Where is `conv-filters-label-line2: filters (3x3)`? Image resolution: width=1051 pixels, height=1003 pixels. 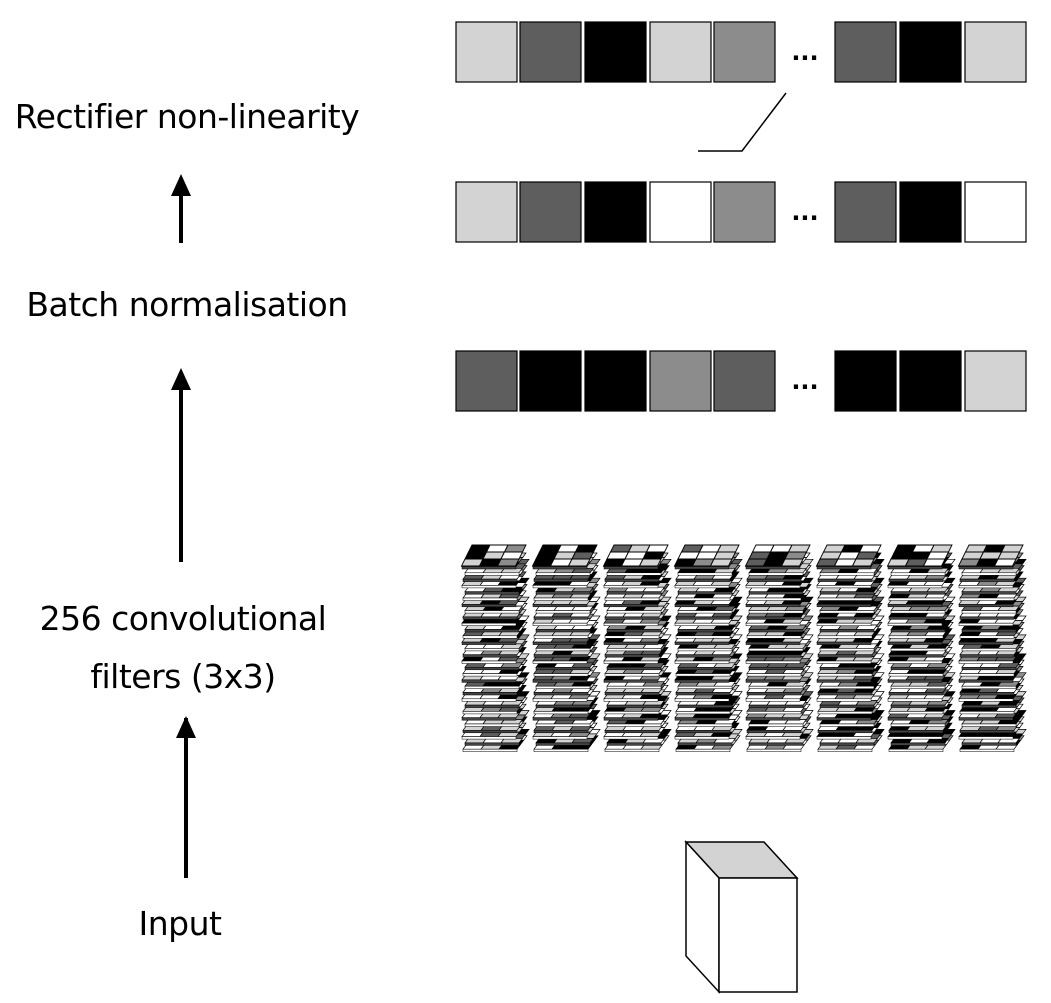
conv-filters-label-line2: filters (3x3) is located at coordinates (183, 676).